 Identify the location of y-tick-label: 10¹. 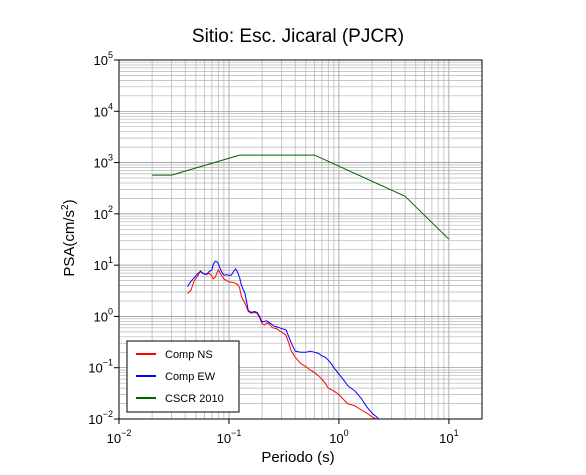
(103, 264).